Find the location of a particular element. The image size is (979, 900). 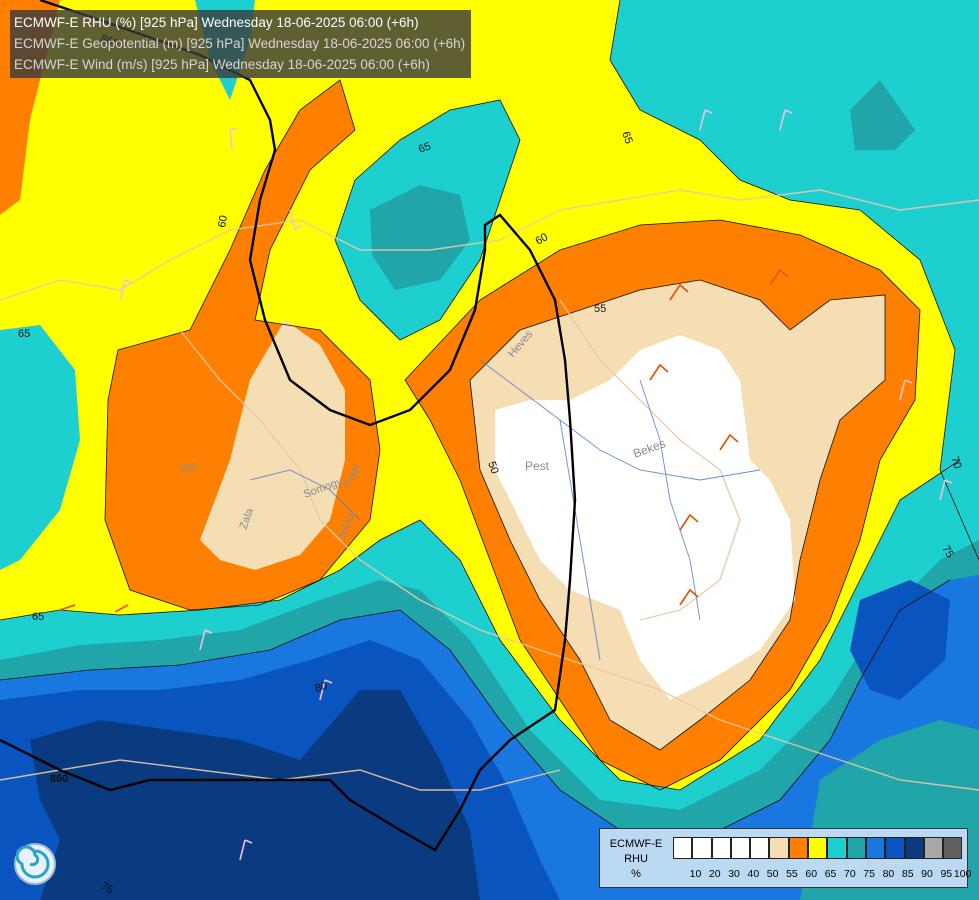

legend-swatches is located at coordinates (818, 848).